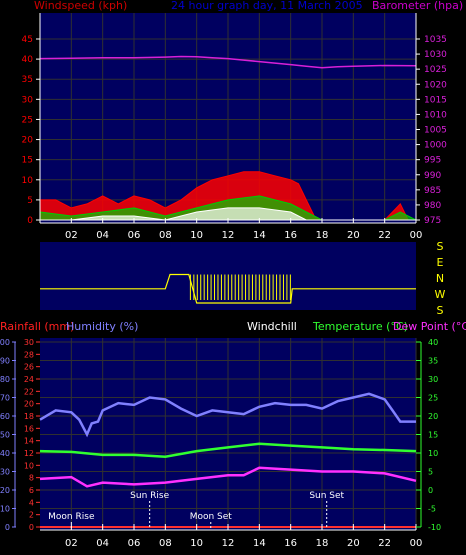 This screenshot has width=466, height=555. I want to click on wind-y-tick-label: 0, so click(30, 221).